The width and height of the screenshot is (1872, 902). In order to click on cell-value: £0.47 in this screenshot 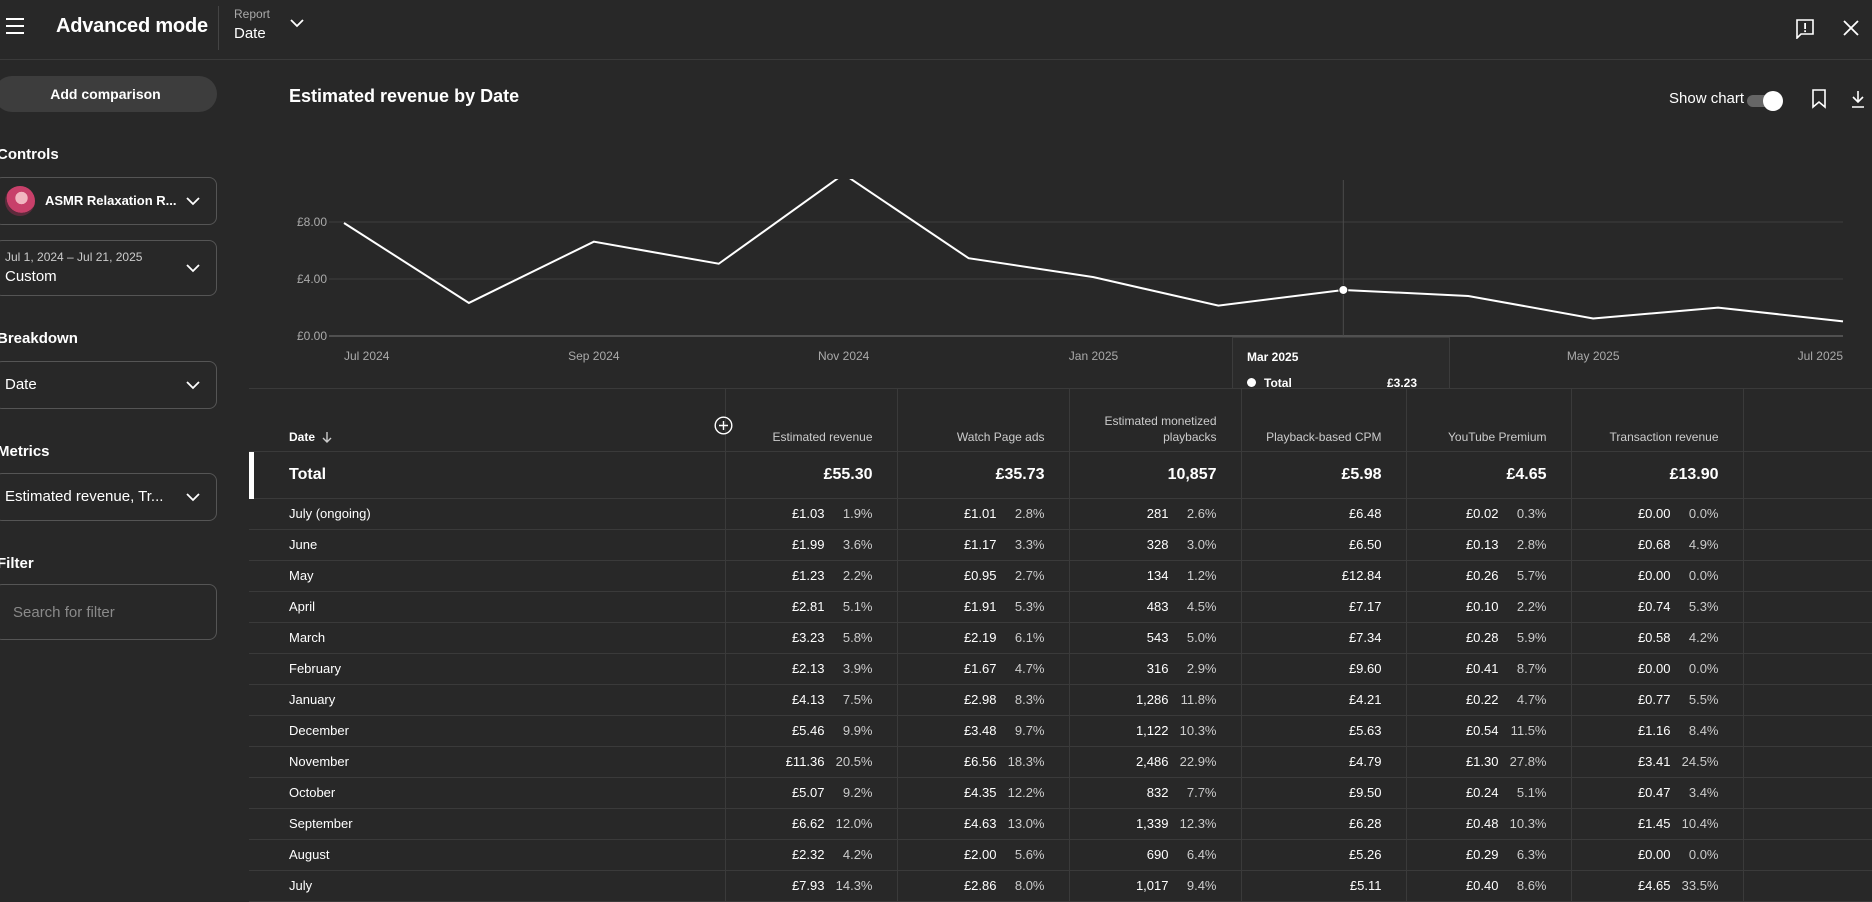, I will do `click(1654, 792)`.